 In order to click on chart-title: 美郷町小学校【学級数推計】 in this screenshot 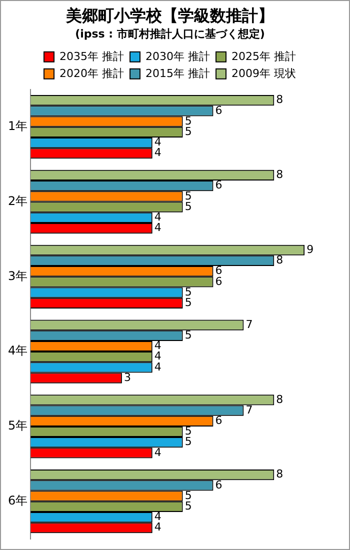, I will do `click(169, 15)`.